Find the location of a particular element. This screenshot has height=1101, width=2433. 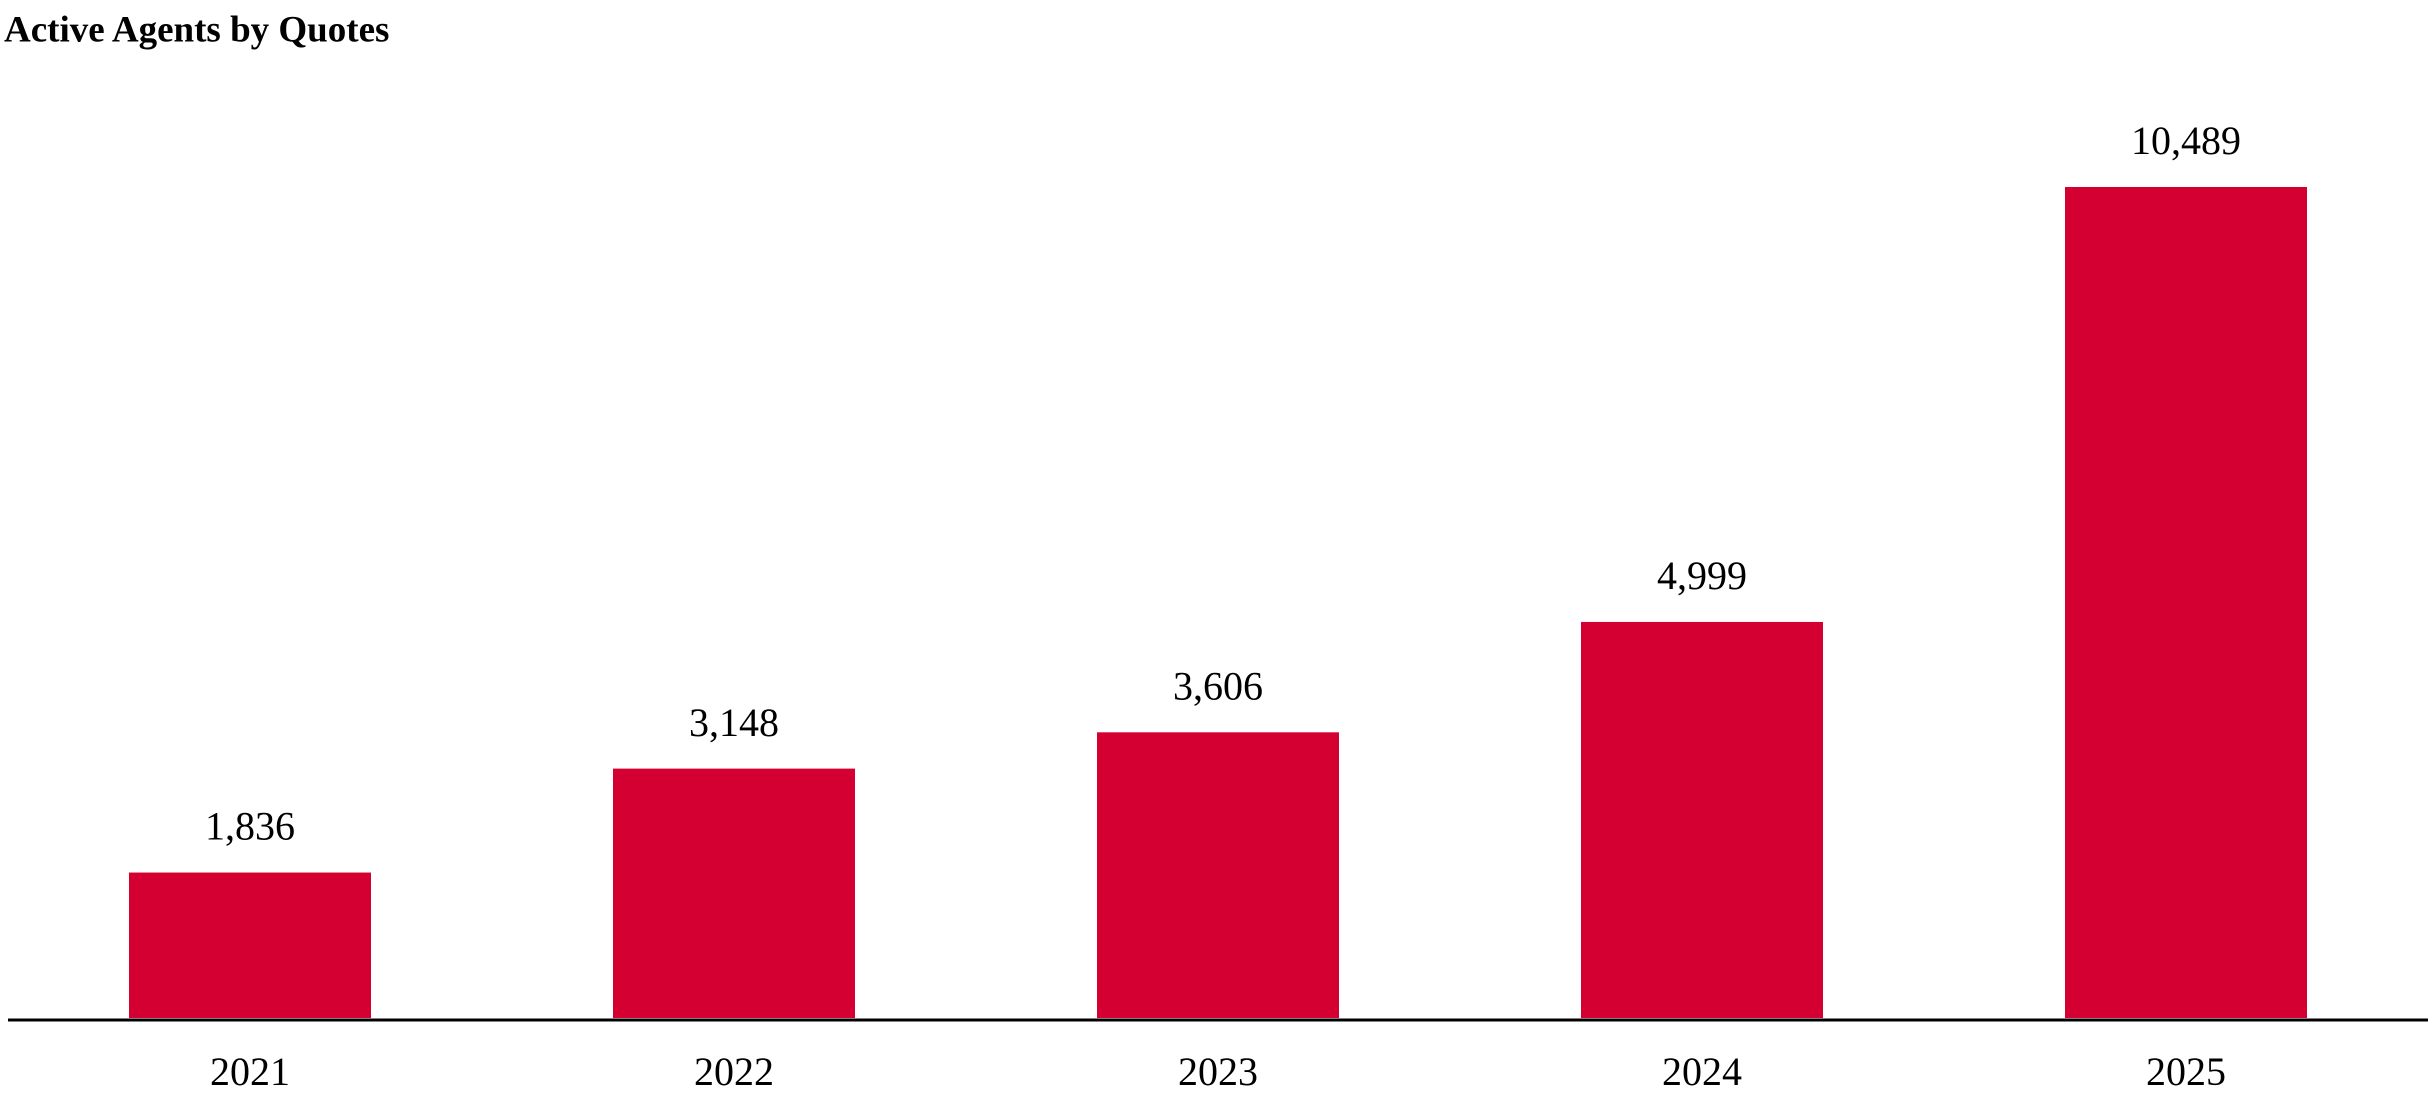

value-label: 10,489 is located at coordinates (2186, 140).